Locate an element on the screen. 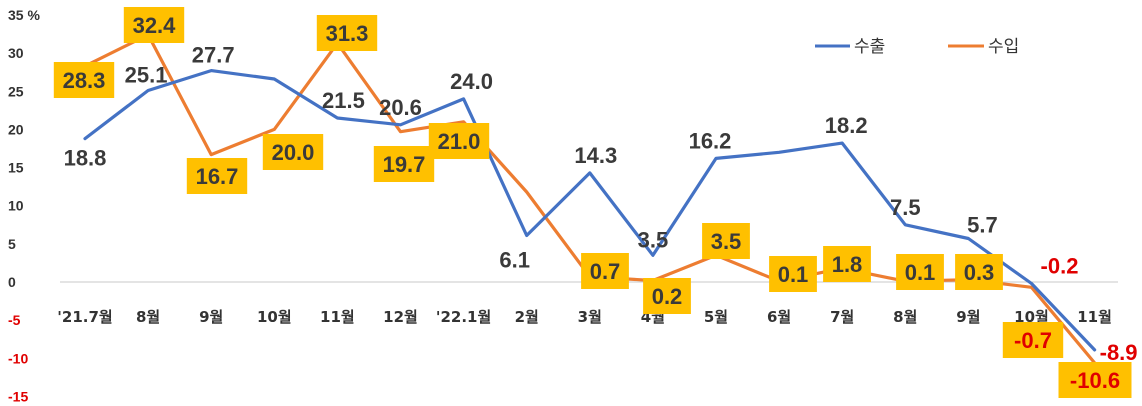 This screenshot has height=406, width=1142. x-tick-label: '22.1월 is located at coordinates (463, 317).